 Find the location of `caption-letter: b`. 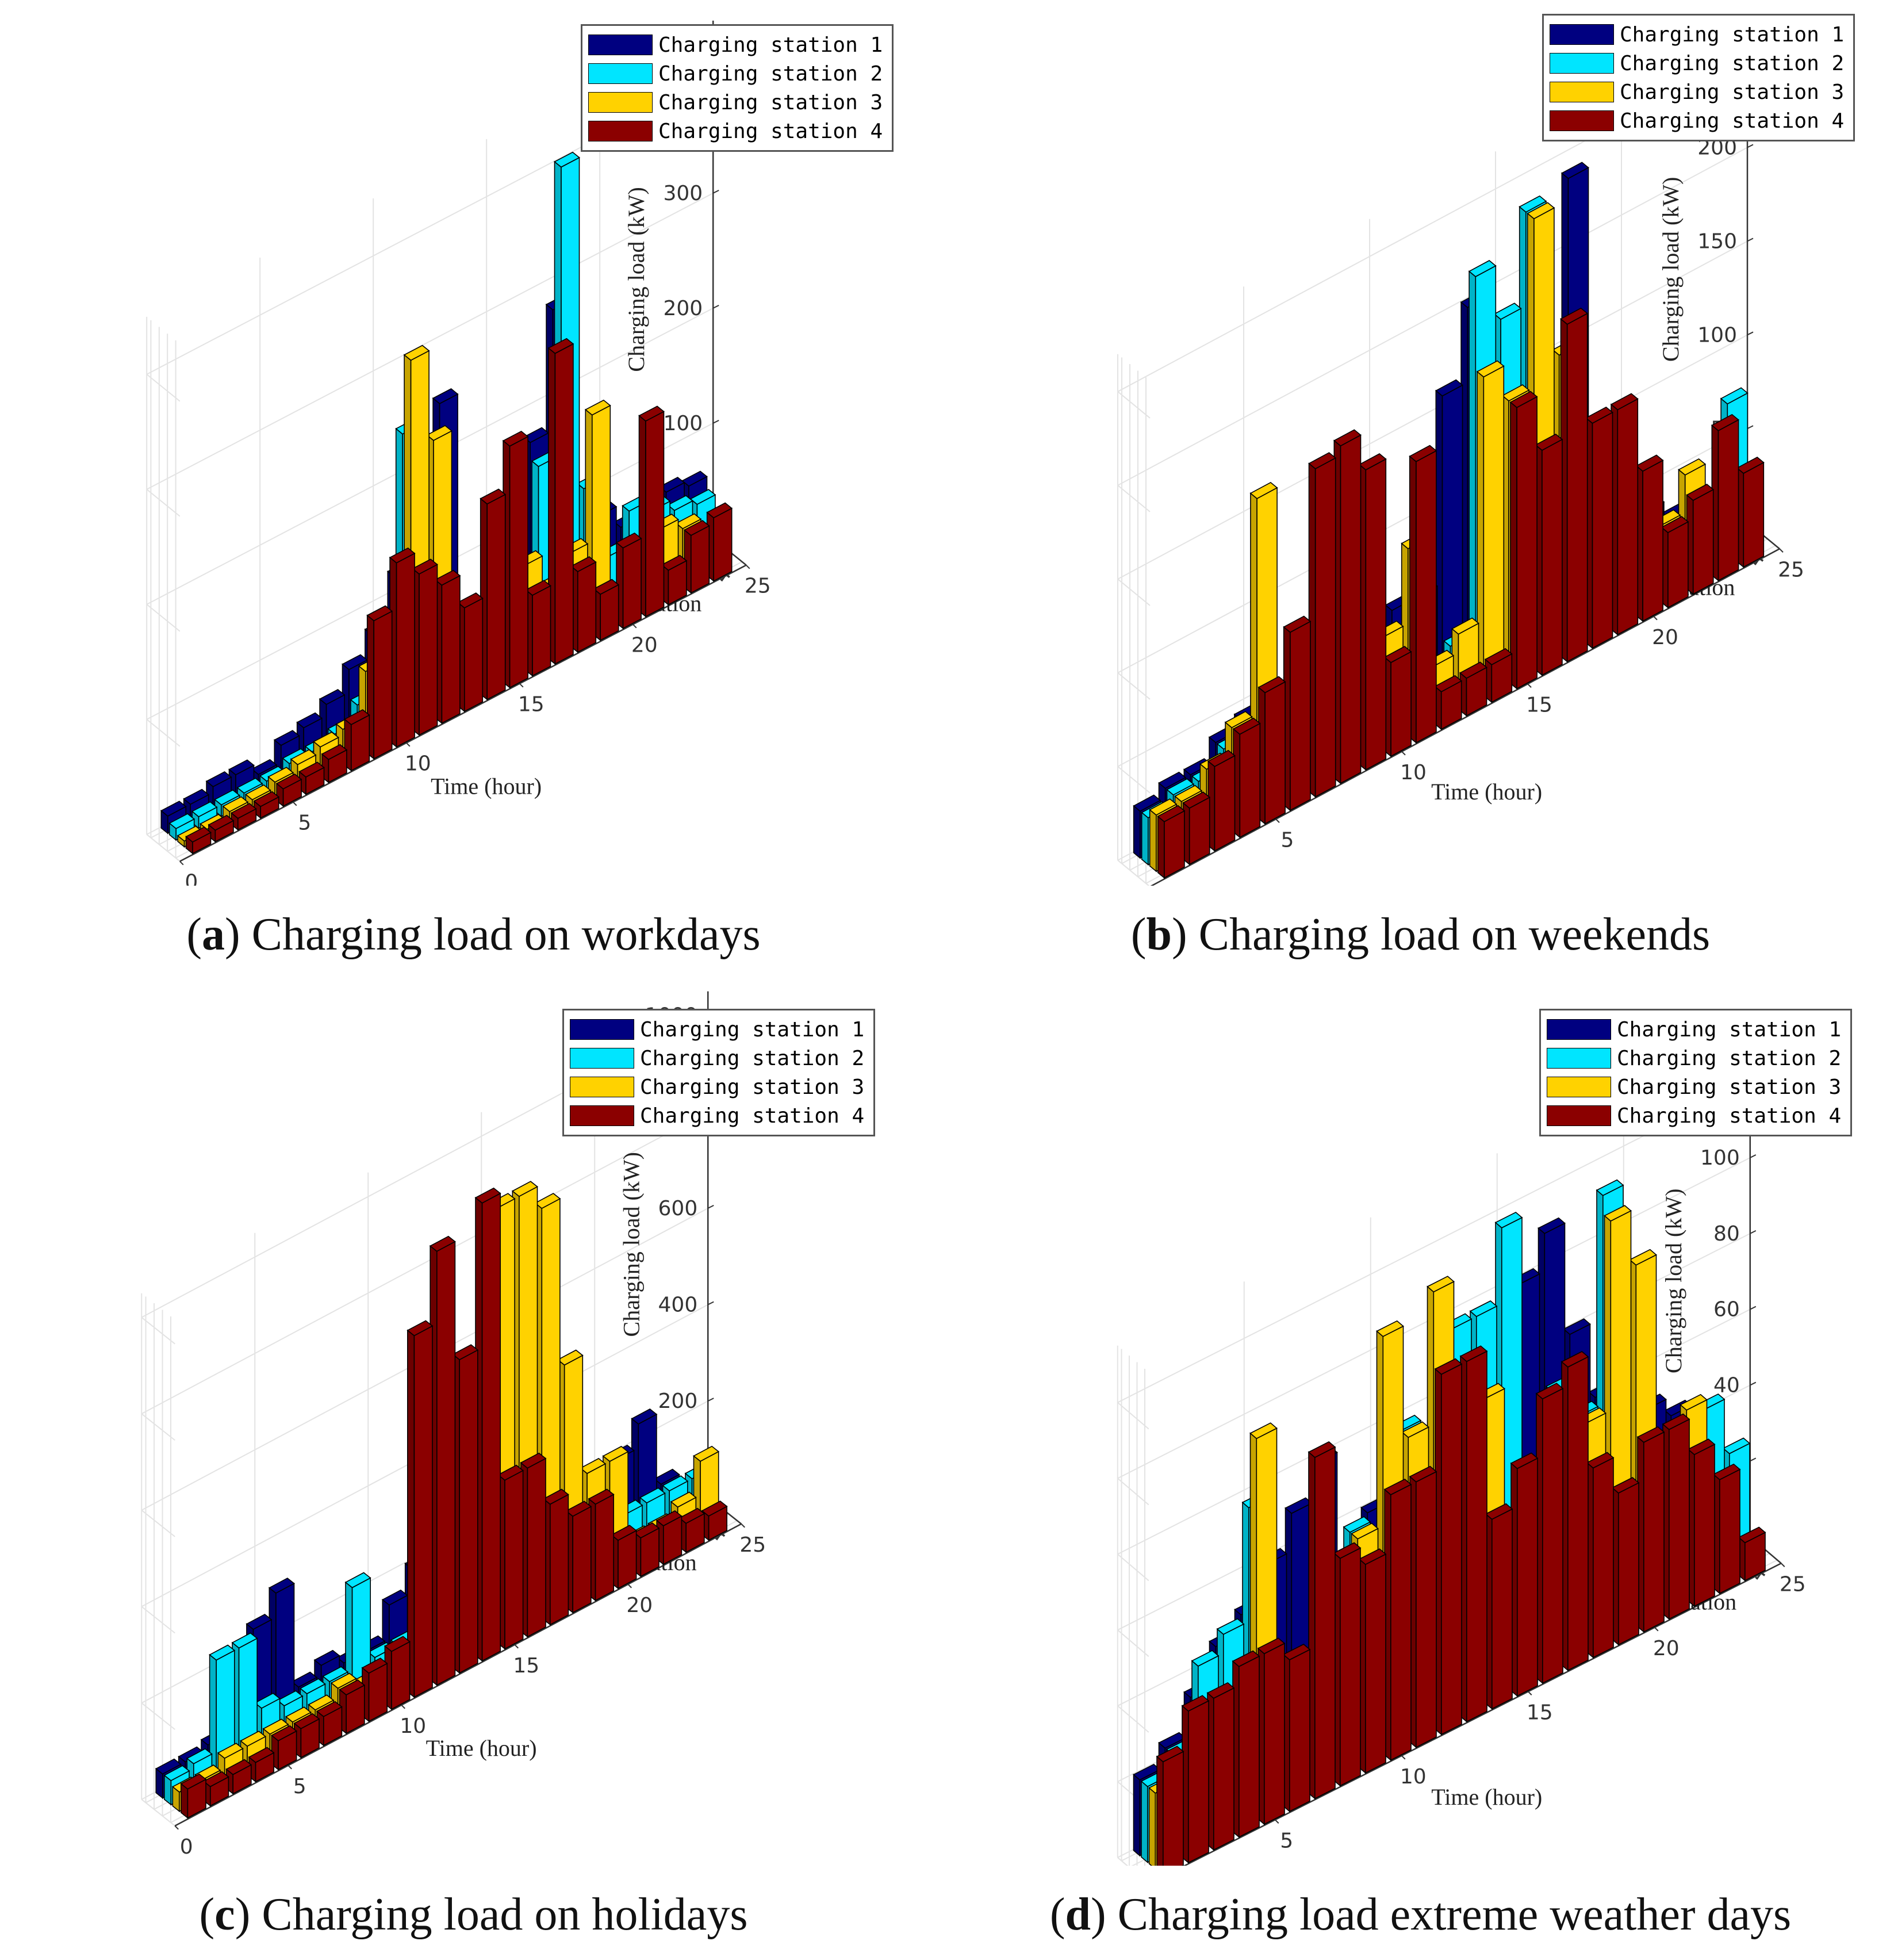

caption-letter: b is located at coordinates (1159, 934).